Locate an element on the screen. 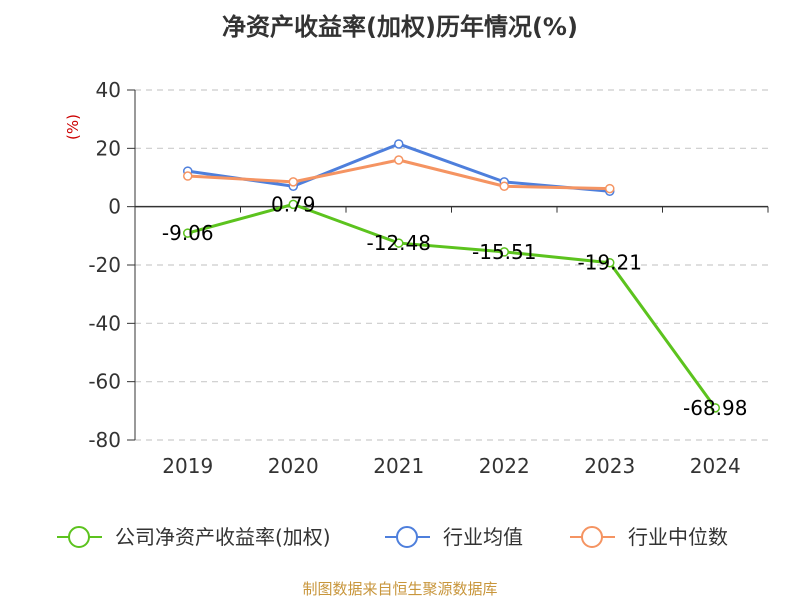 The width and height of the screenshot is (800, 600). data-label: -12.48 is located at coordinates (399, 243).